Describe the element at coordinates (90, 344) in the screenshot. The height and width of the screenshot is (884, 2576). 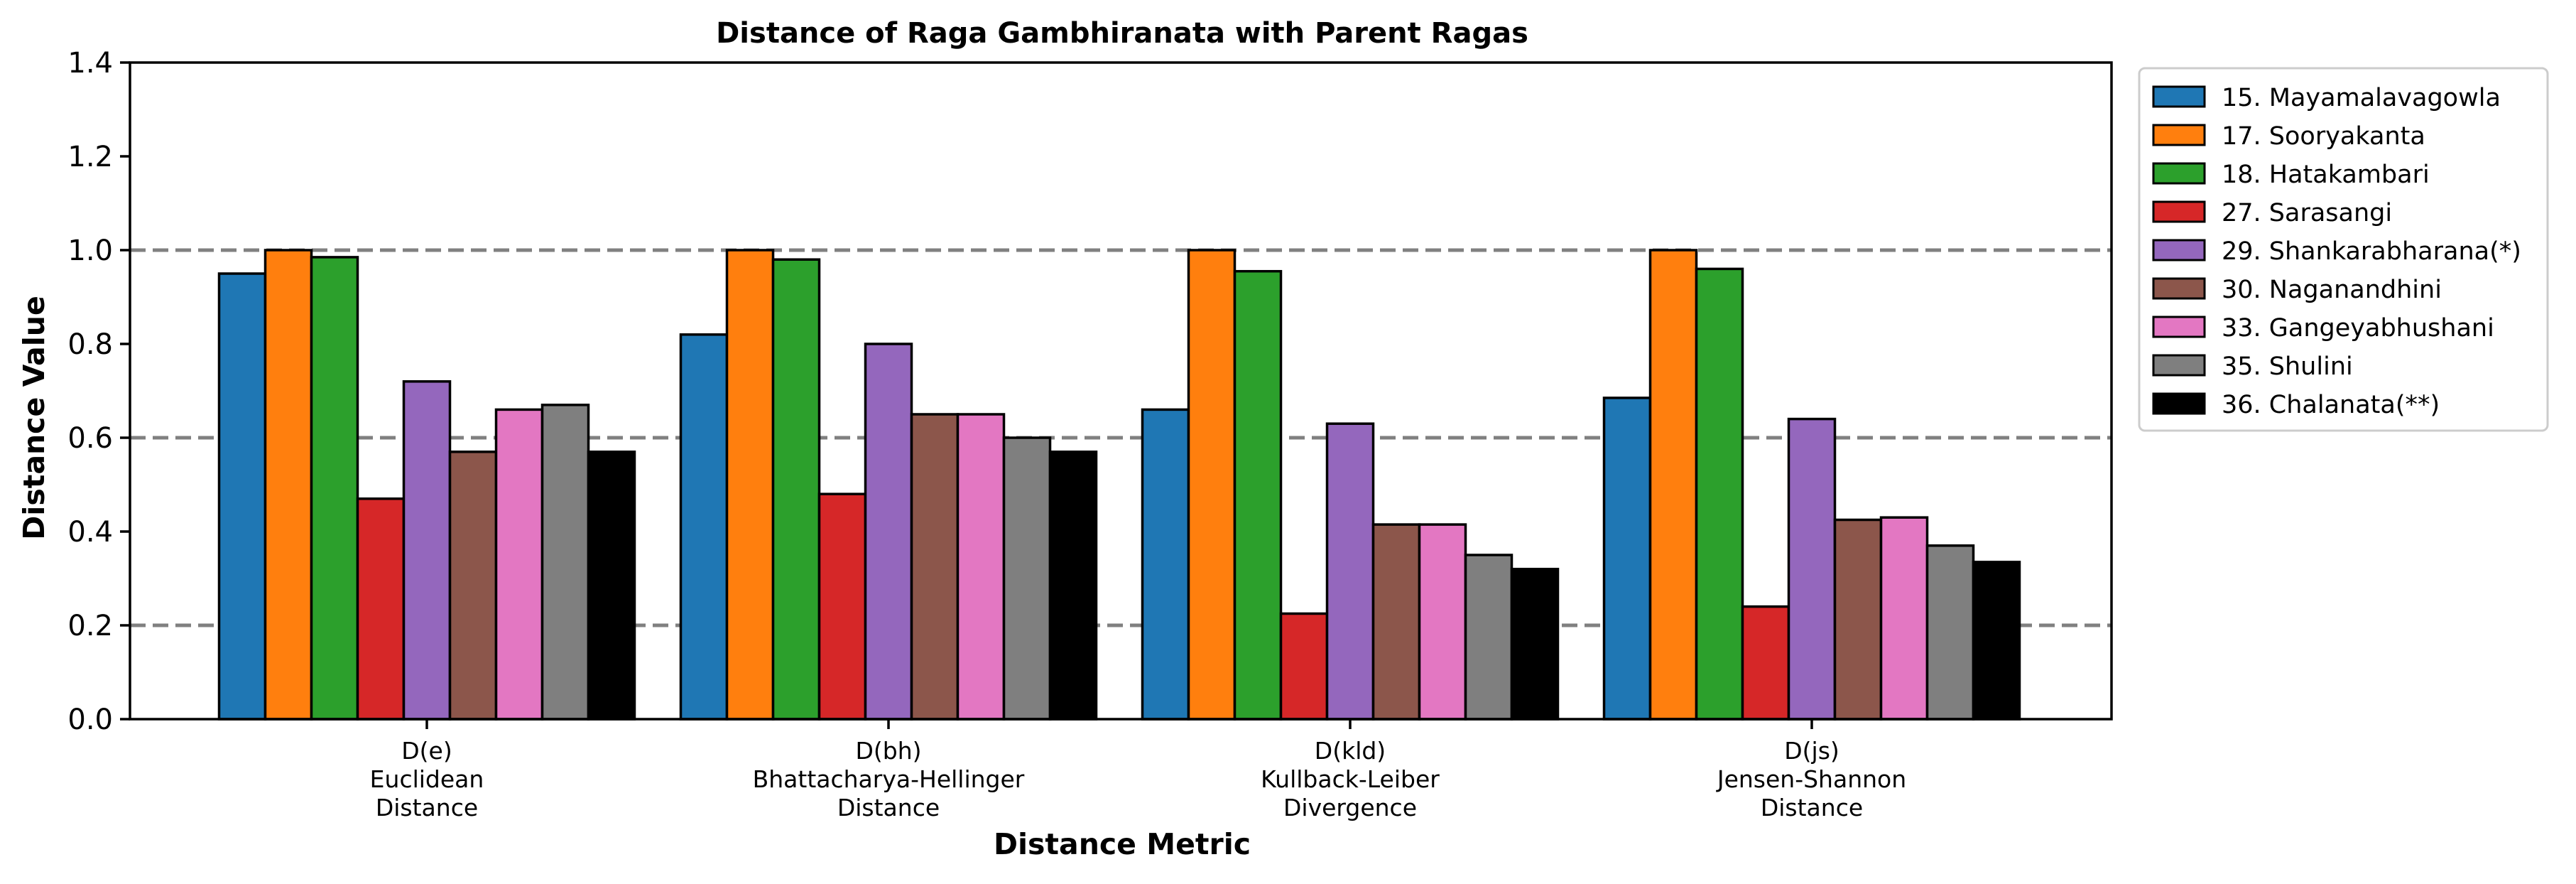
I see `y-tick-label: 0.8` at that location.